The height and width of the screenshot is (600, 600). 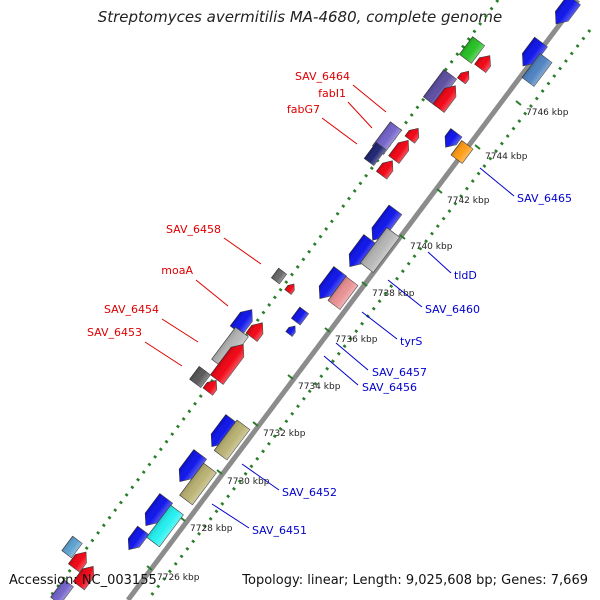 I want to click on gene-label-tyrS: tyrS, so click(x=411, y=341).